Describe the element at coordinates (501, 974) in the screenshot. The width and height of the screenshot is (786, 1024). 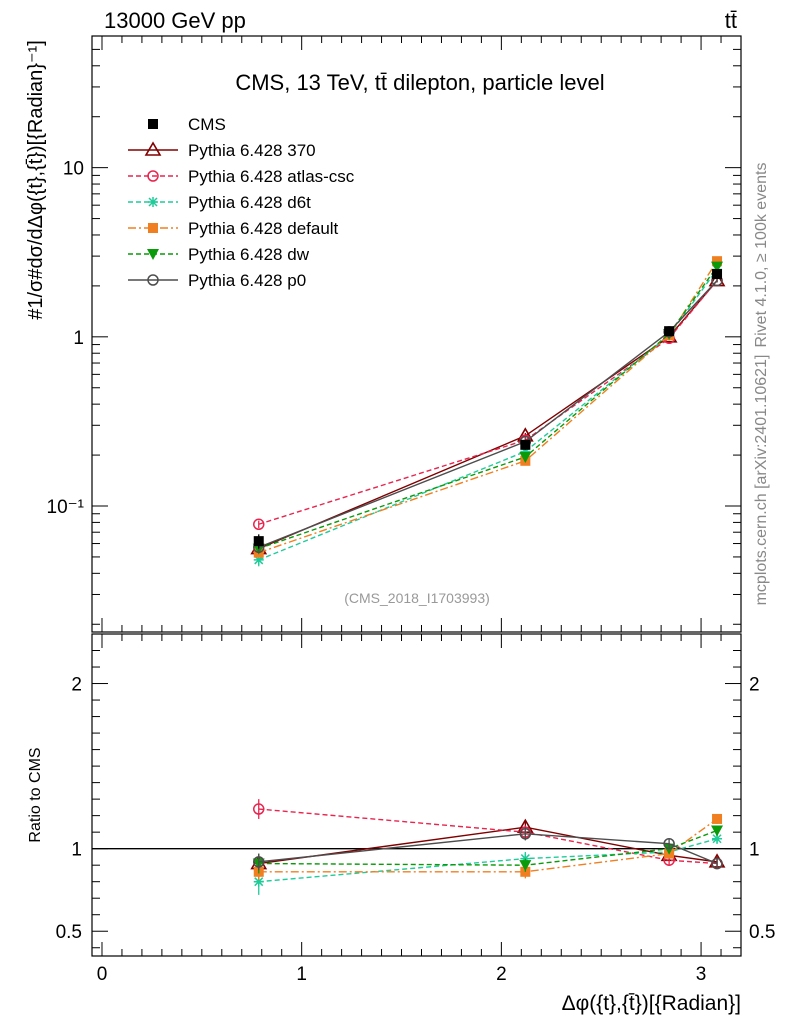
I see `x-tick-label: 2` at that location.